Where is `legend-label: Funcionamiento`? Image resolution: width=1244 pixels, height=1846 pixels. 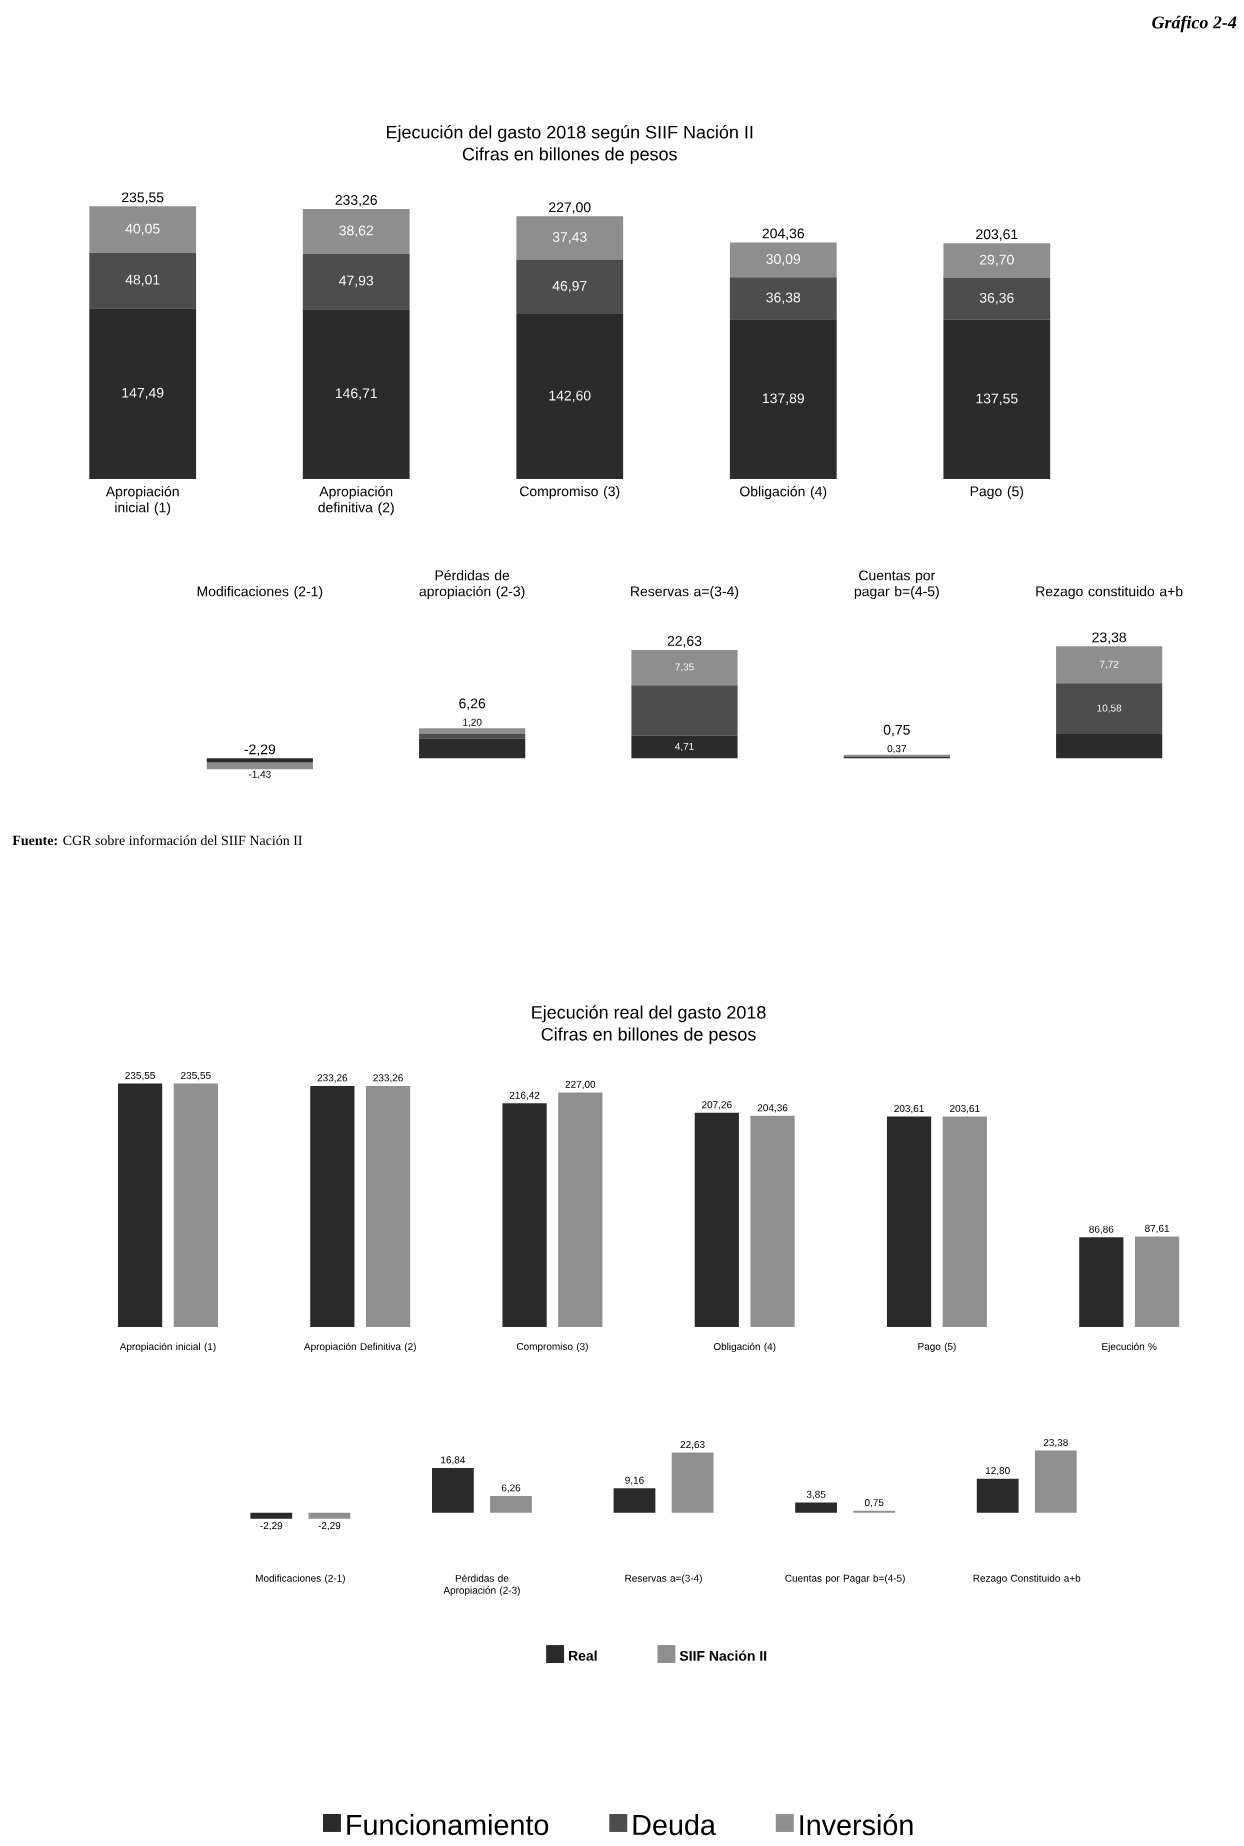
legend-label: Funcionamiento is located at coordinates (448, 1825).